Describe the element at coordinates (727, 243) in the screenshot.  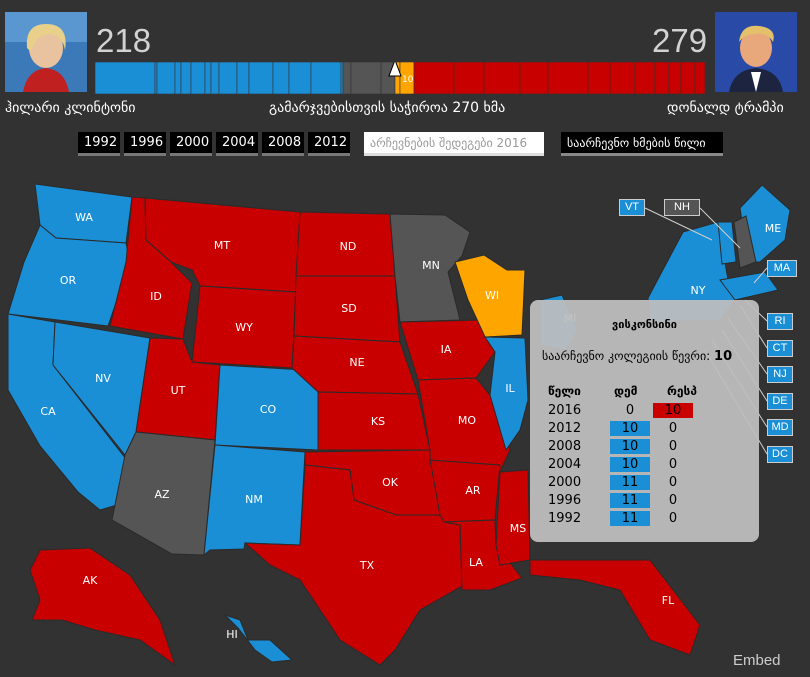
I see `state-vt` at that location.